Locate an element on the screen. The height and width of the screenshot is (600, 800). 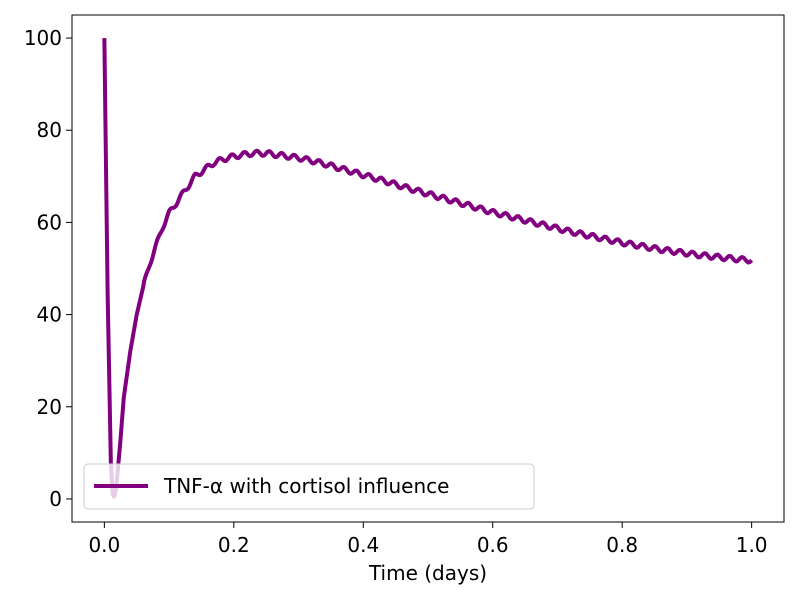
x-axis-ticks: 0.0 0.2 0.4 0.6 0.8 1.0 is located at coordinates (428, 539).